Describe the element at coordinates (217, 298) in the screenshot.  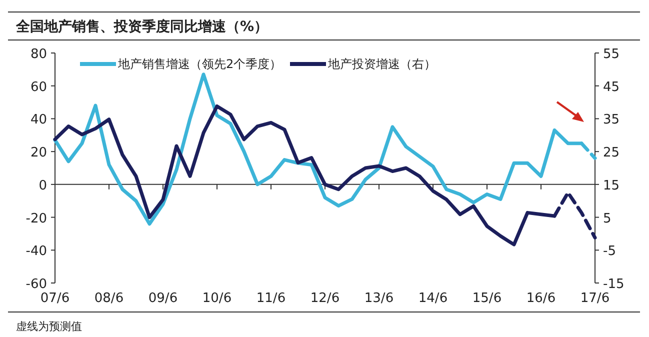
I see `x-tick-label: 10/6` at that location.